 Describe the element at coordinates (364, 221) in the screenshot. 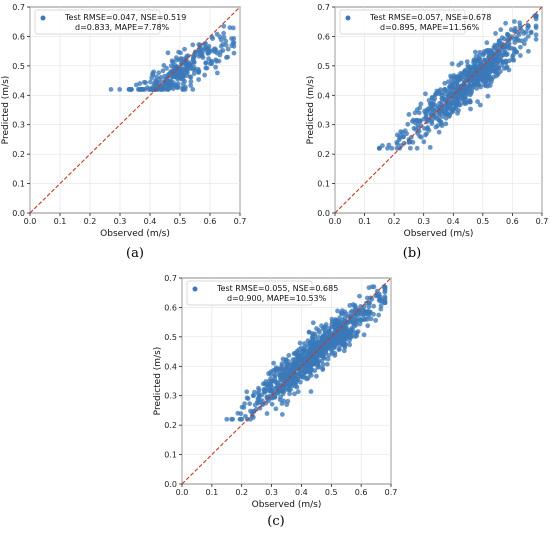

I see `x-tick-label: 0.1` at that location.